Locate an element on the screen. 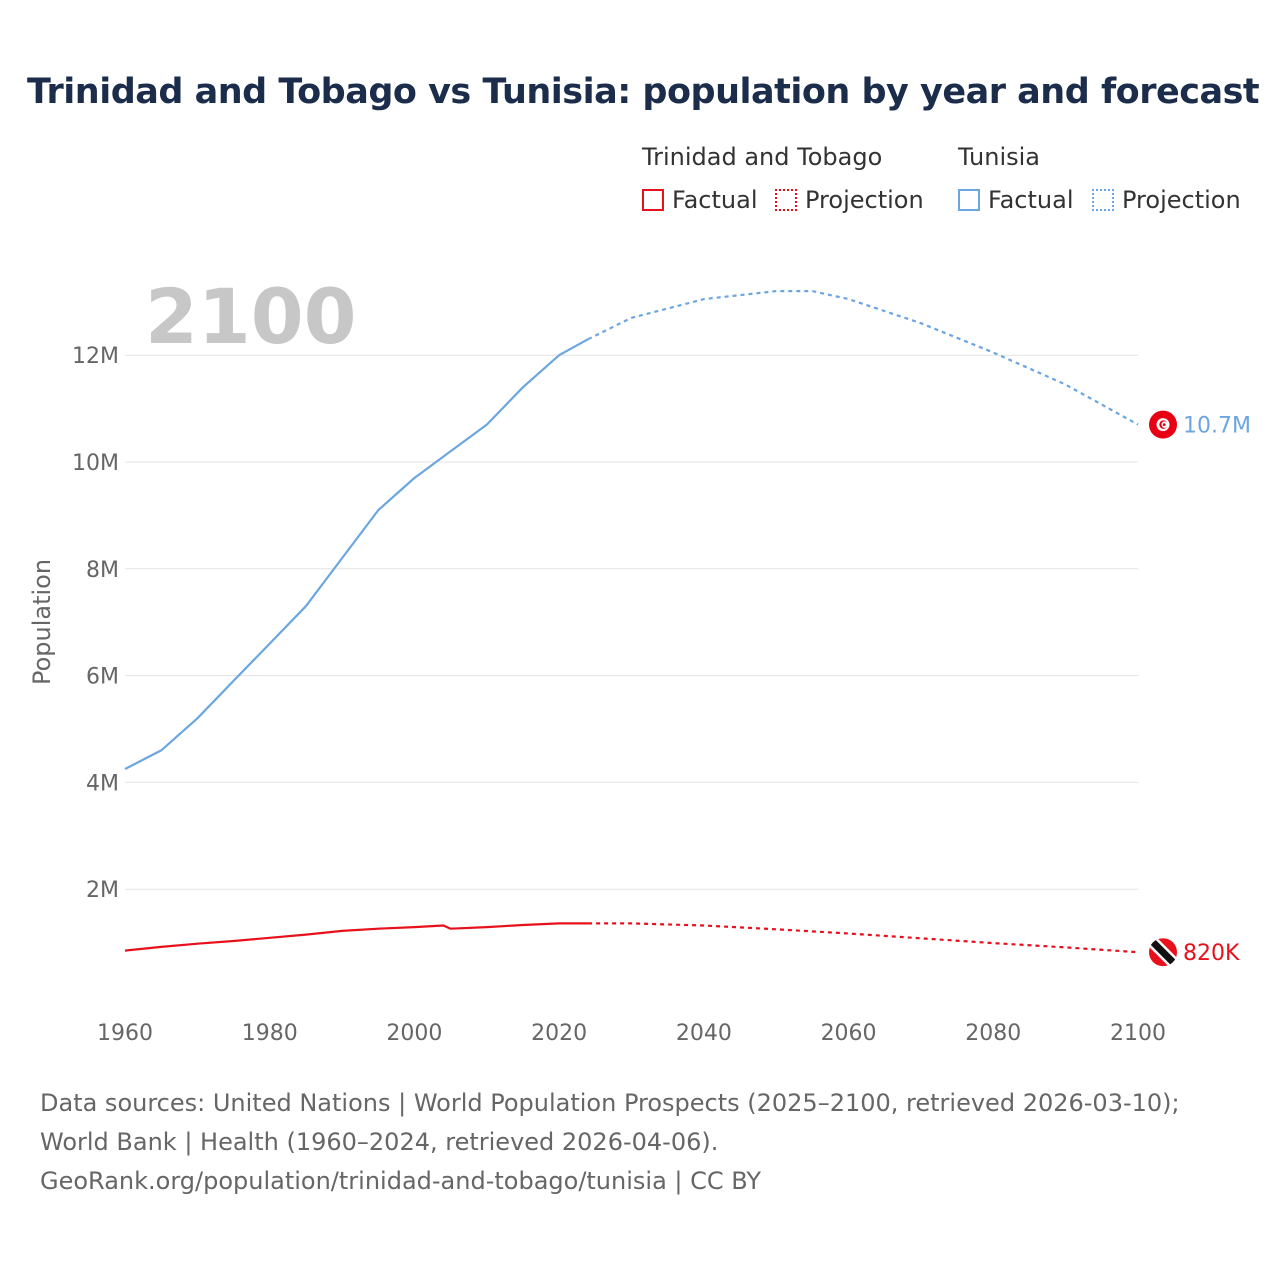 The image size is (1280, 1280). y-tick-label: 4M is located at coordinates (102, 783).